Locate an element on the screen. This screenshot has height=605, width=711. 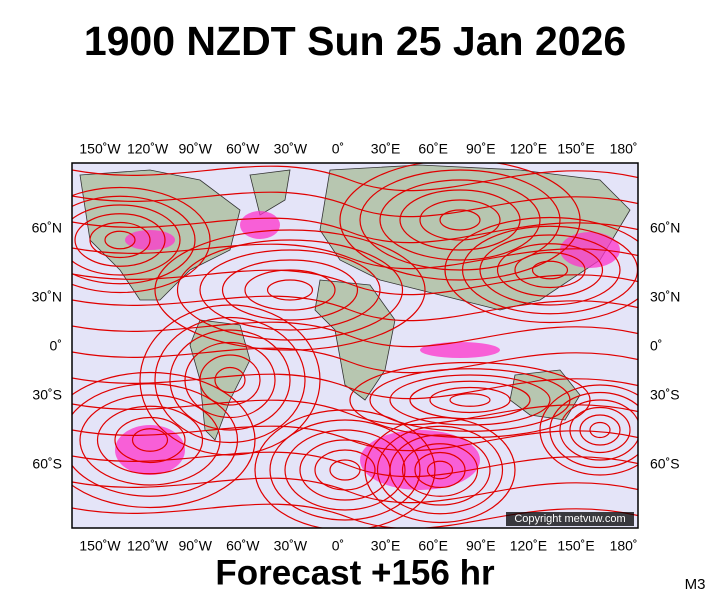
lon-label-bottom: 60˚W is located at coordinates (243, 546).